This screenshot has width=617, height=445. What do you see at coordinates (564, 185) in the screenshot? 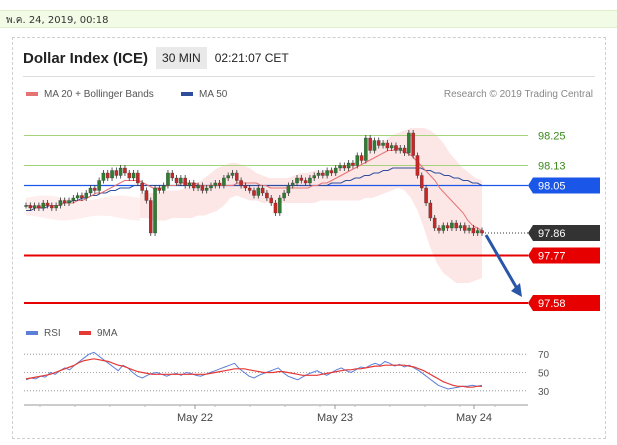
I see `level-tag-98.05: 98.05` at bounding box center [564, 185].